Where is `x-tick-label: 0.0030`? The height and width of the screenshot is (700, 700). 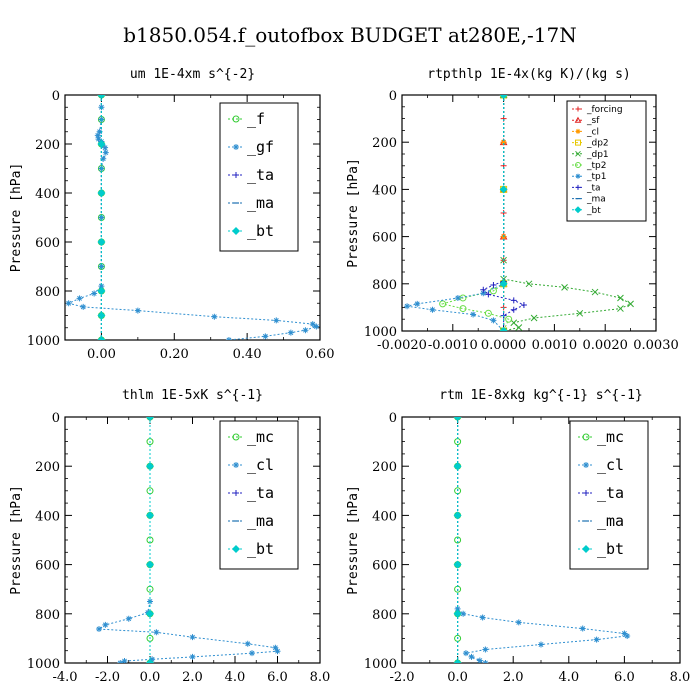
x-tick-label: 0.0030 is located at coordinates (656, 345).